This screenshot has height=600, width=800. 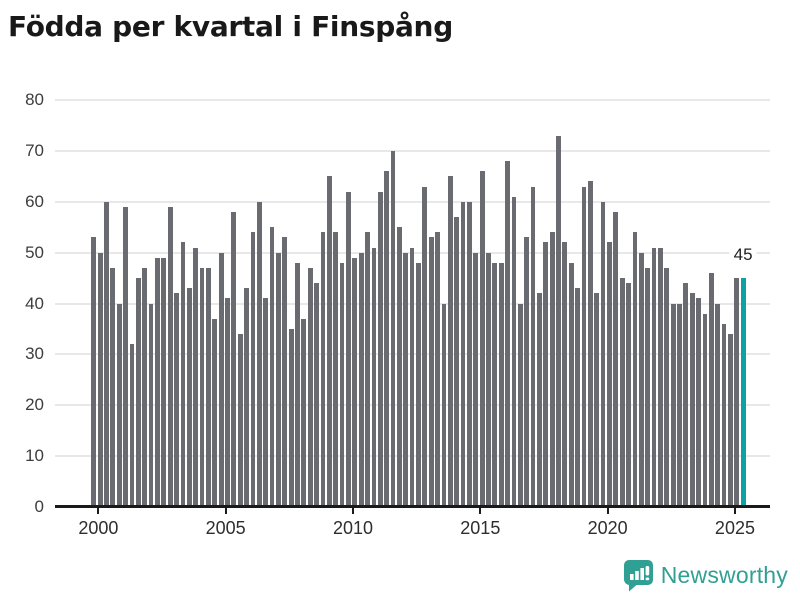 I want to click on x-axis-line, so click(x=412, y=506).